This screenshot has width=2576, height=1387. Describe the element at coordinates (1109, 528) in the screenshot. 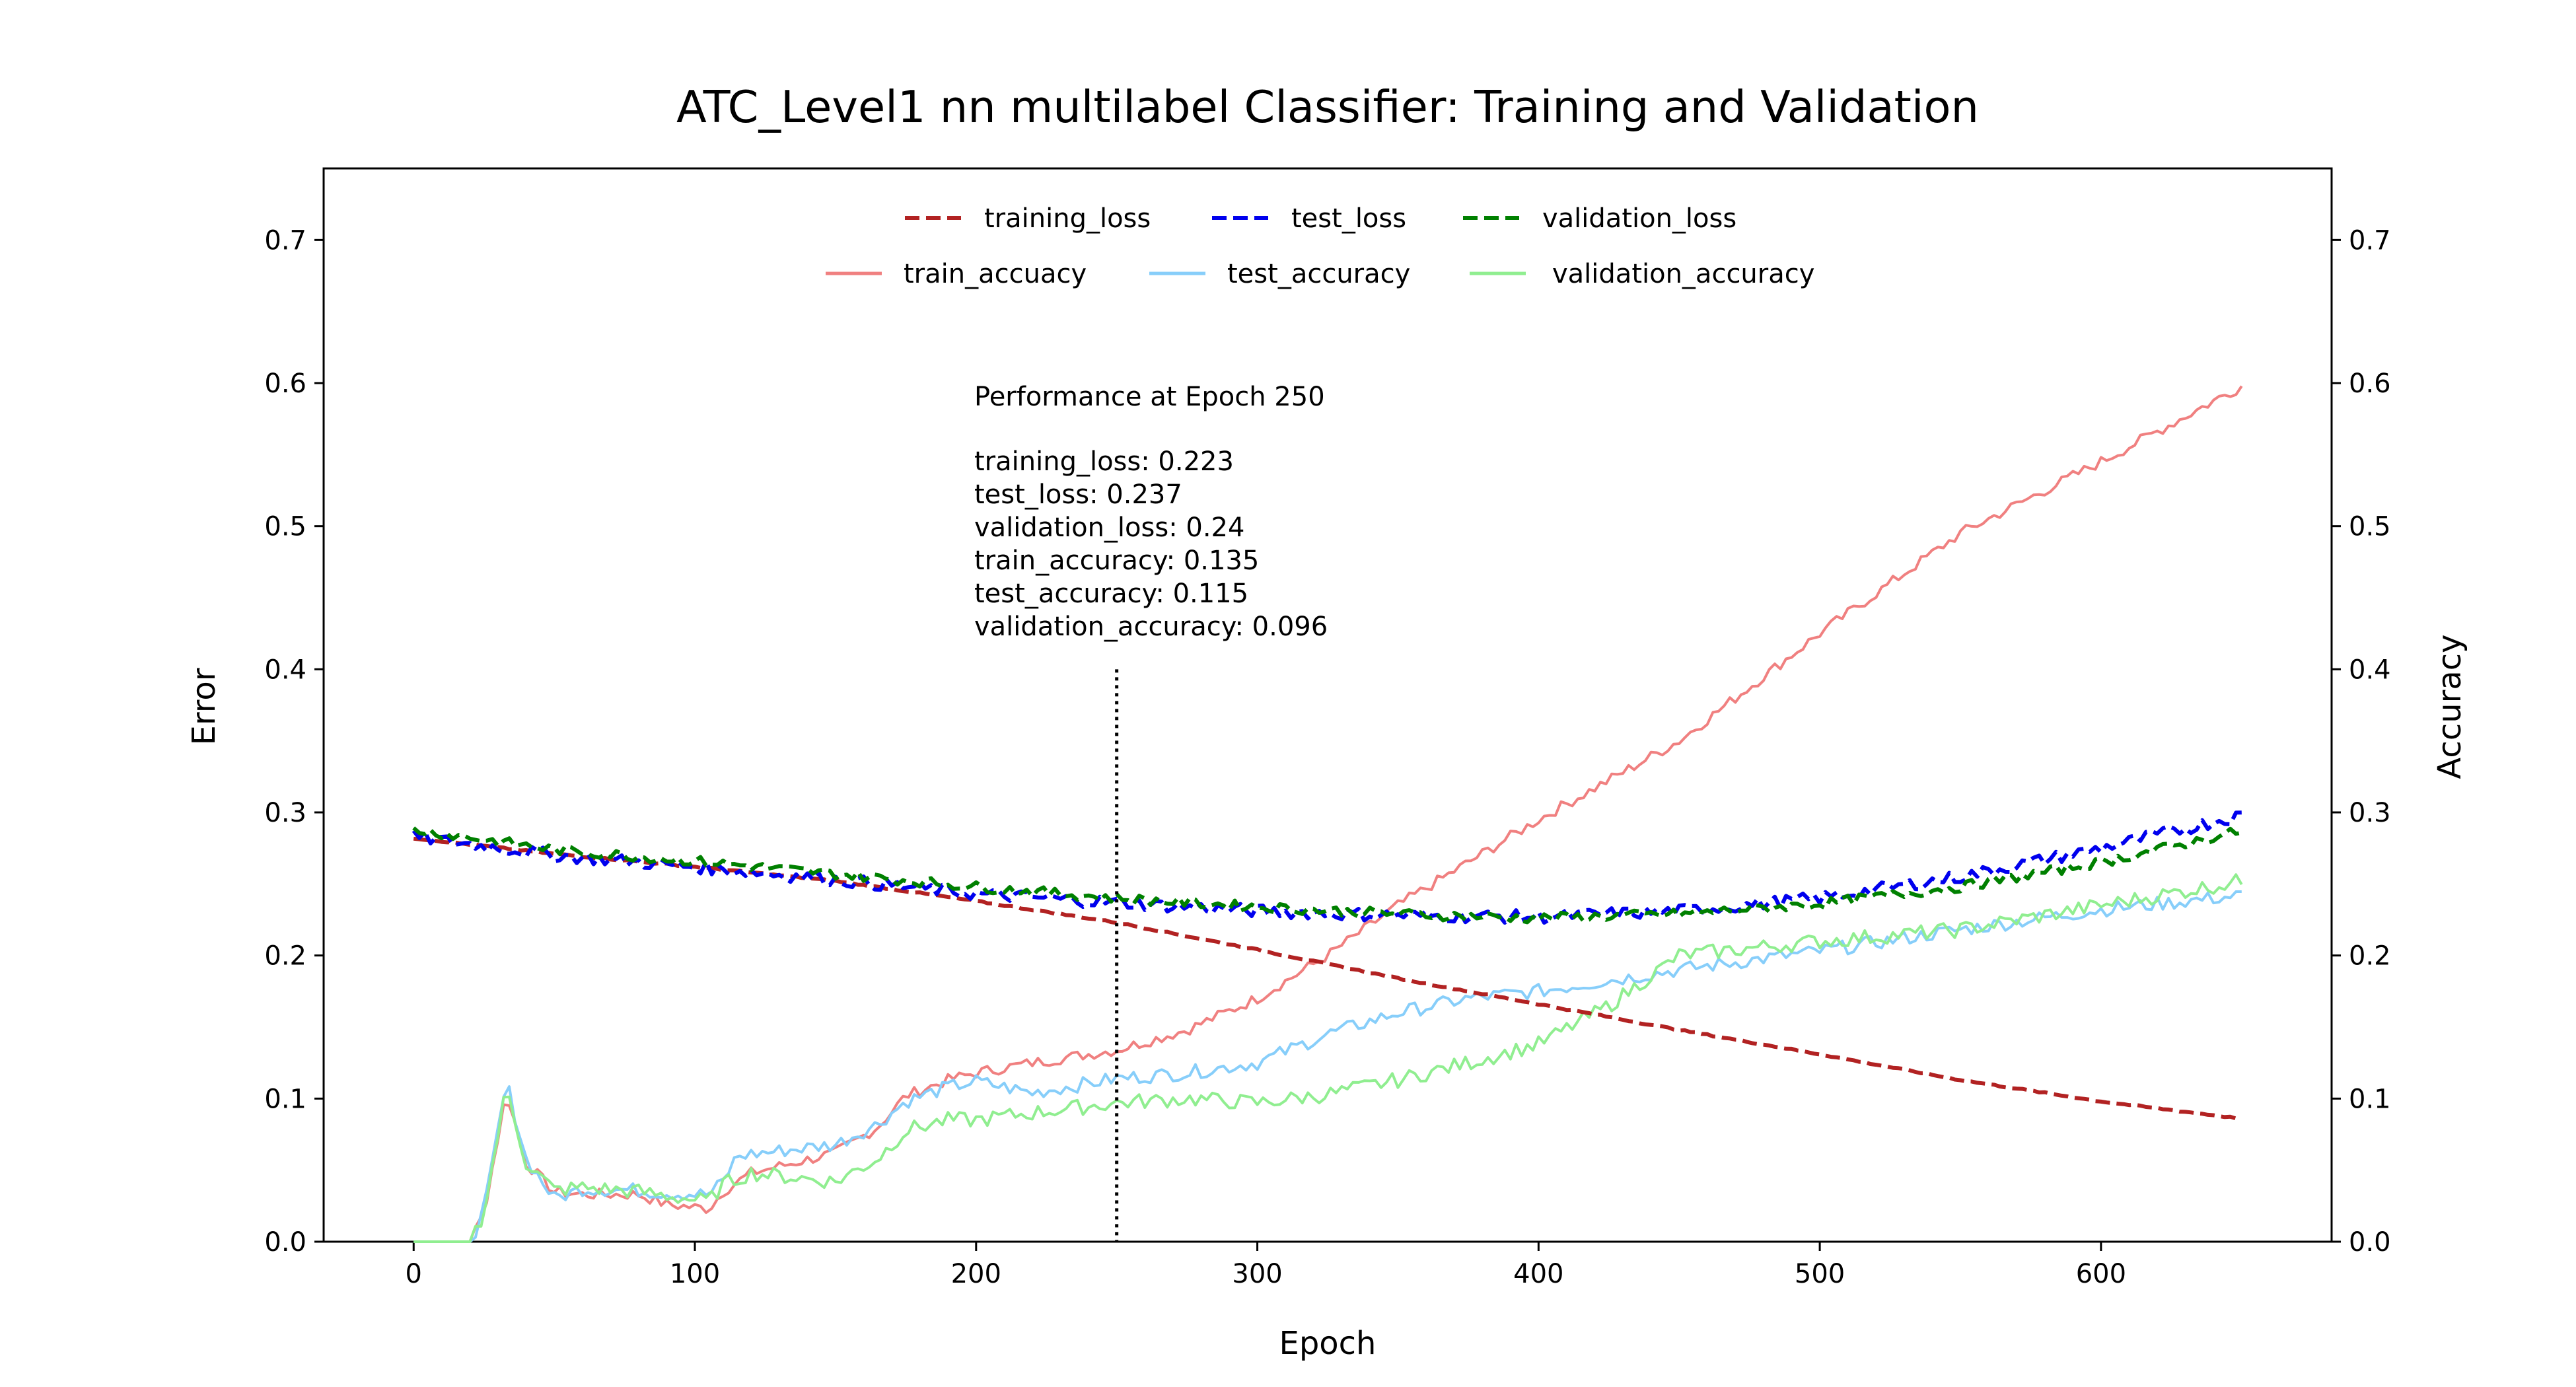

I see `annotation-line: validation_loss: 0.24` at that location.